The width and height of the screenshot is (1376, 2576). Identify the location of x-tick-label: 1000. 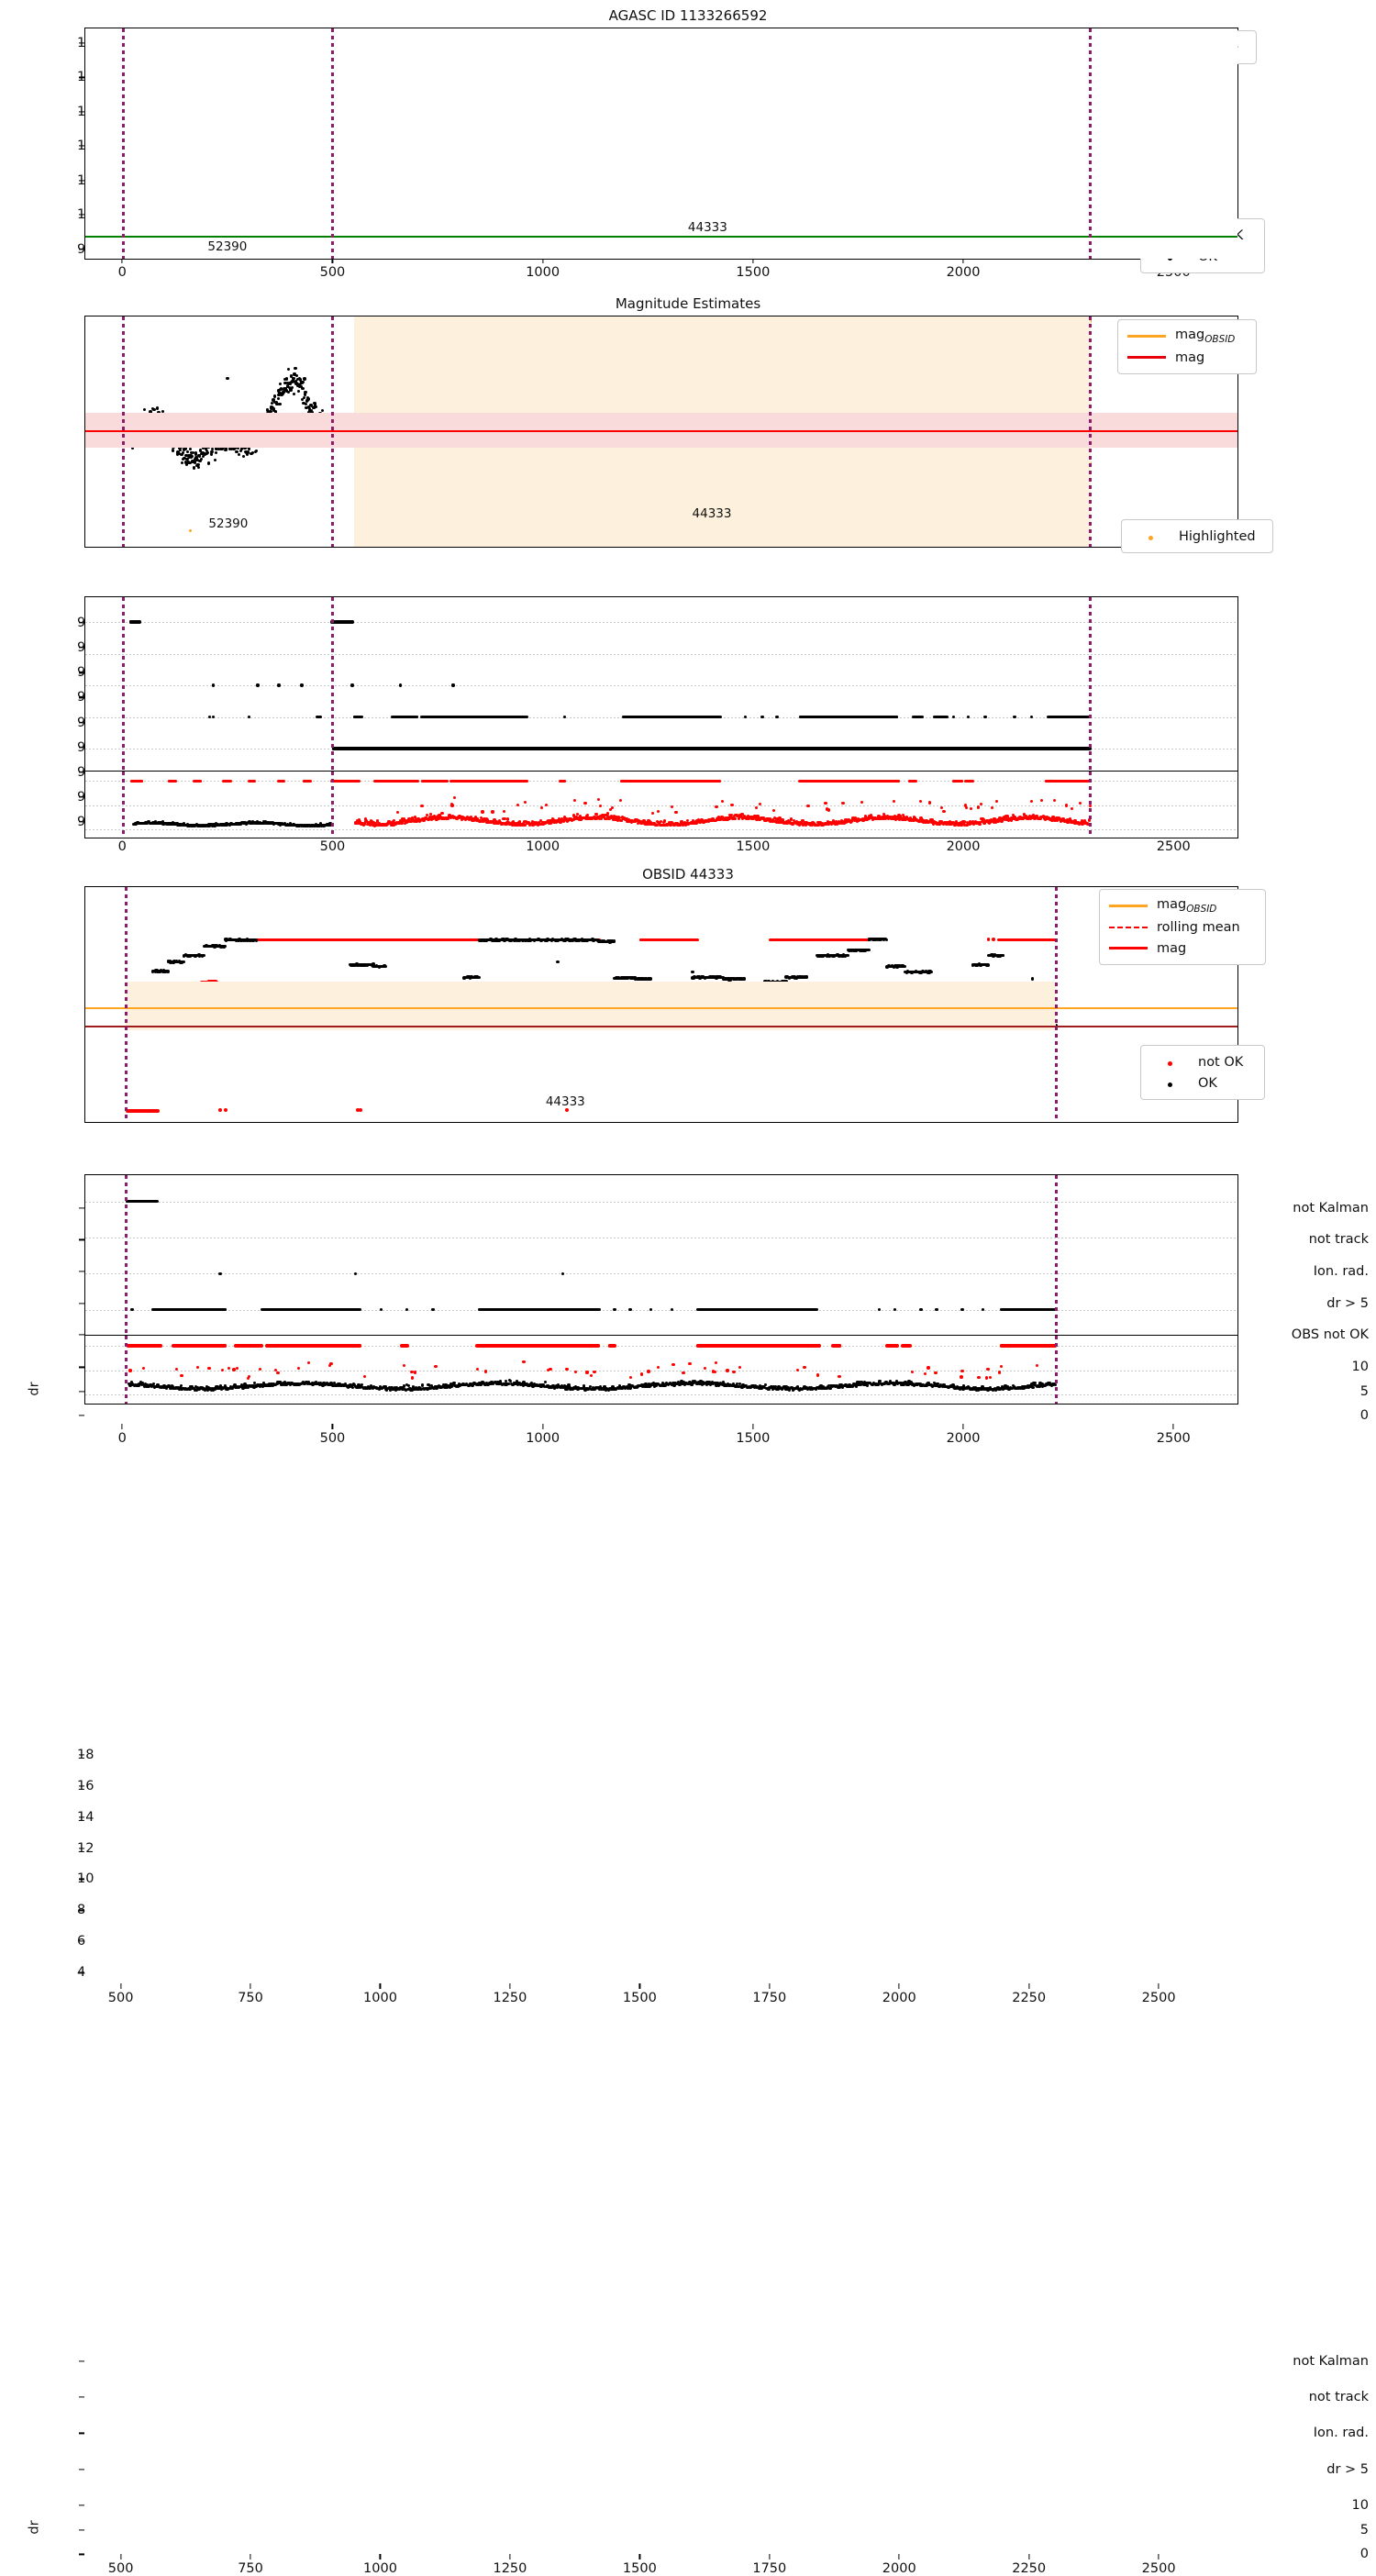
(543, 272).